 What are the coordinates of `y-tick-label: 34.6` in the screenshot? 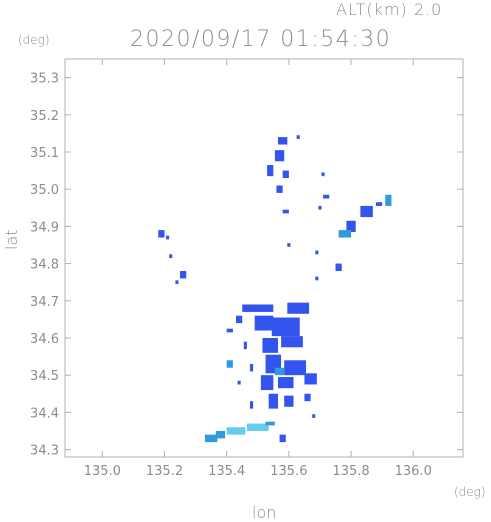 It's located at (44, 339).